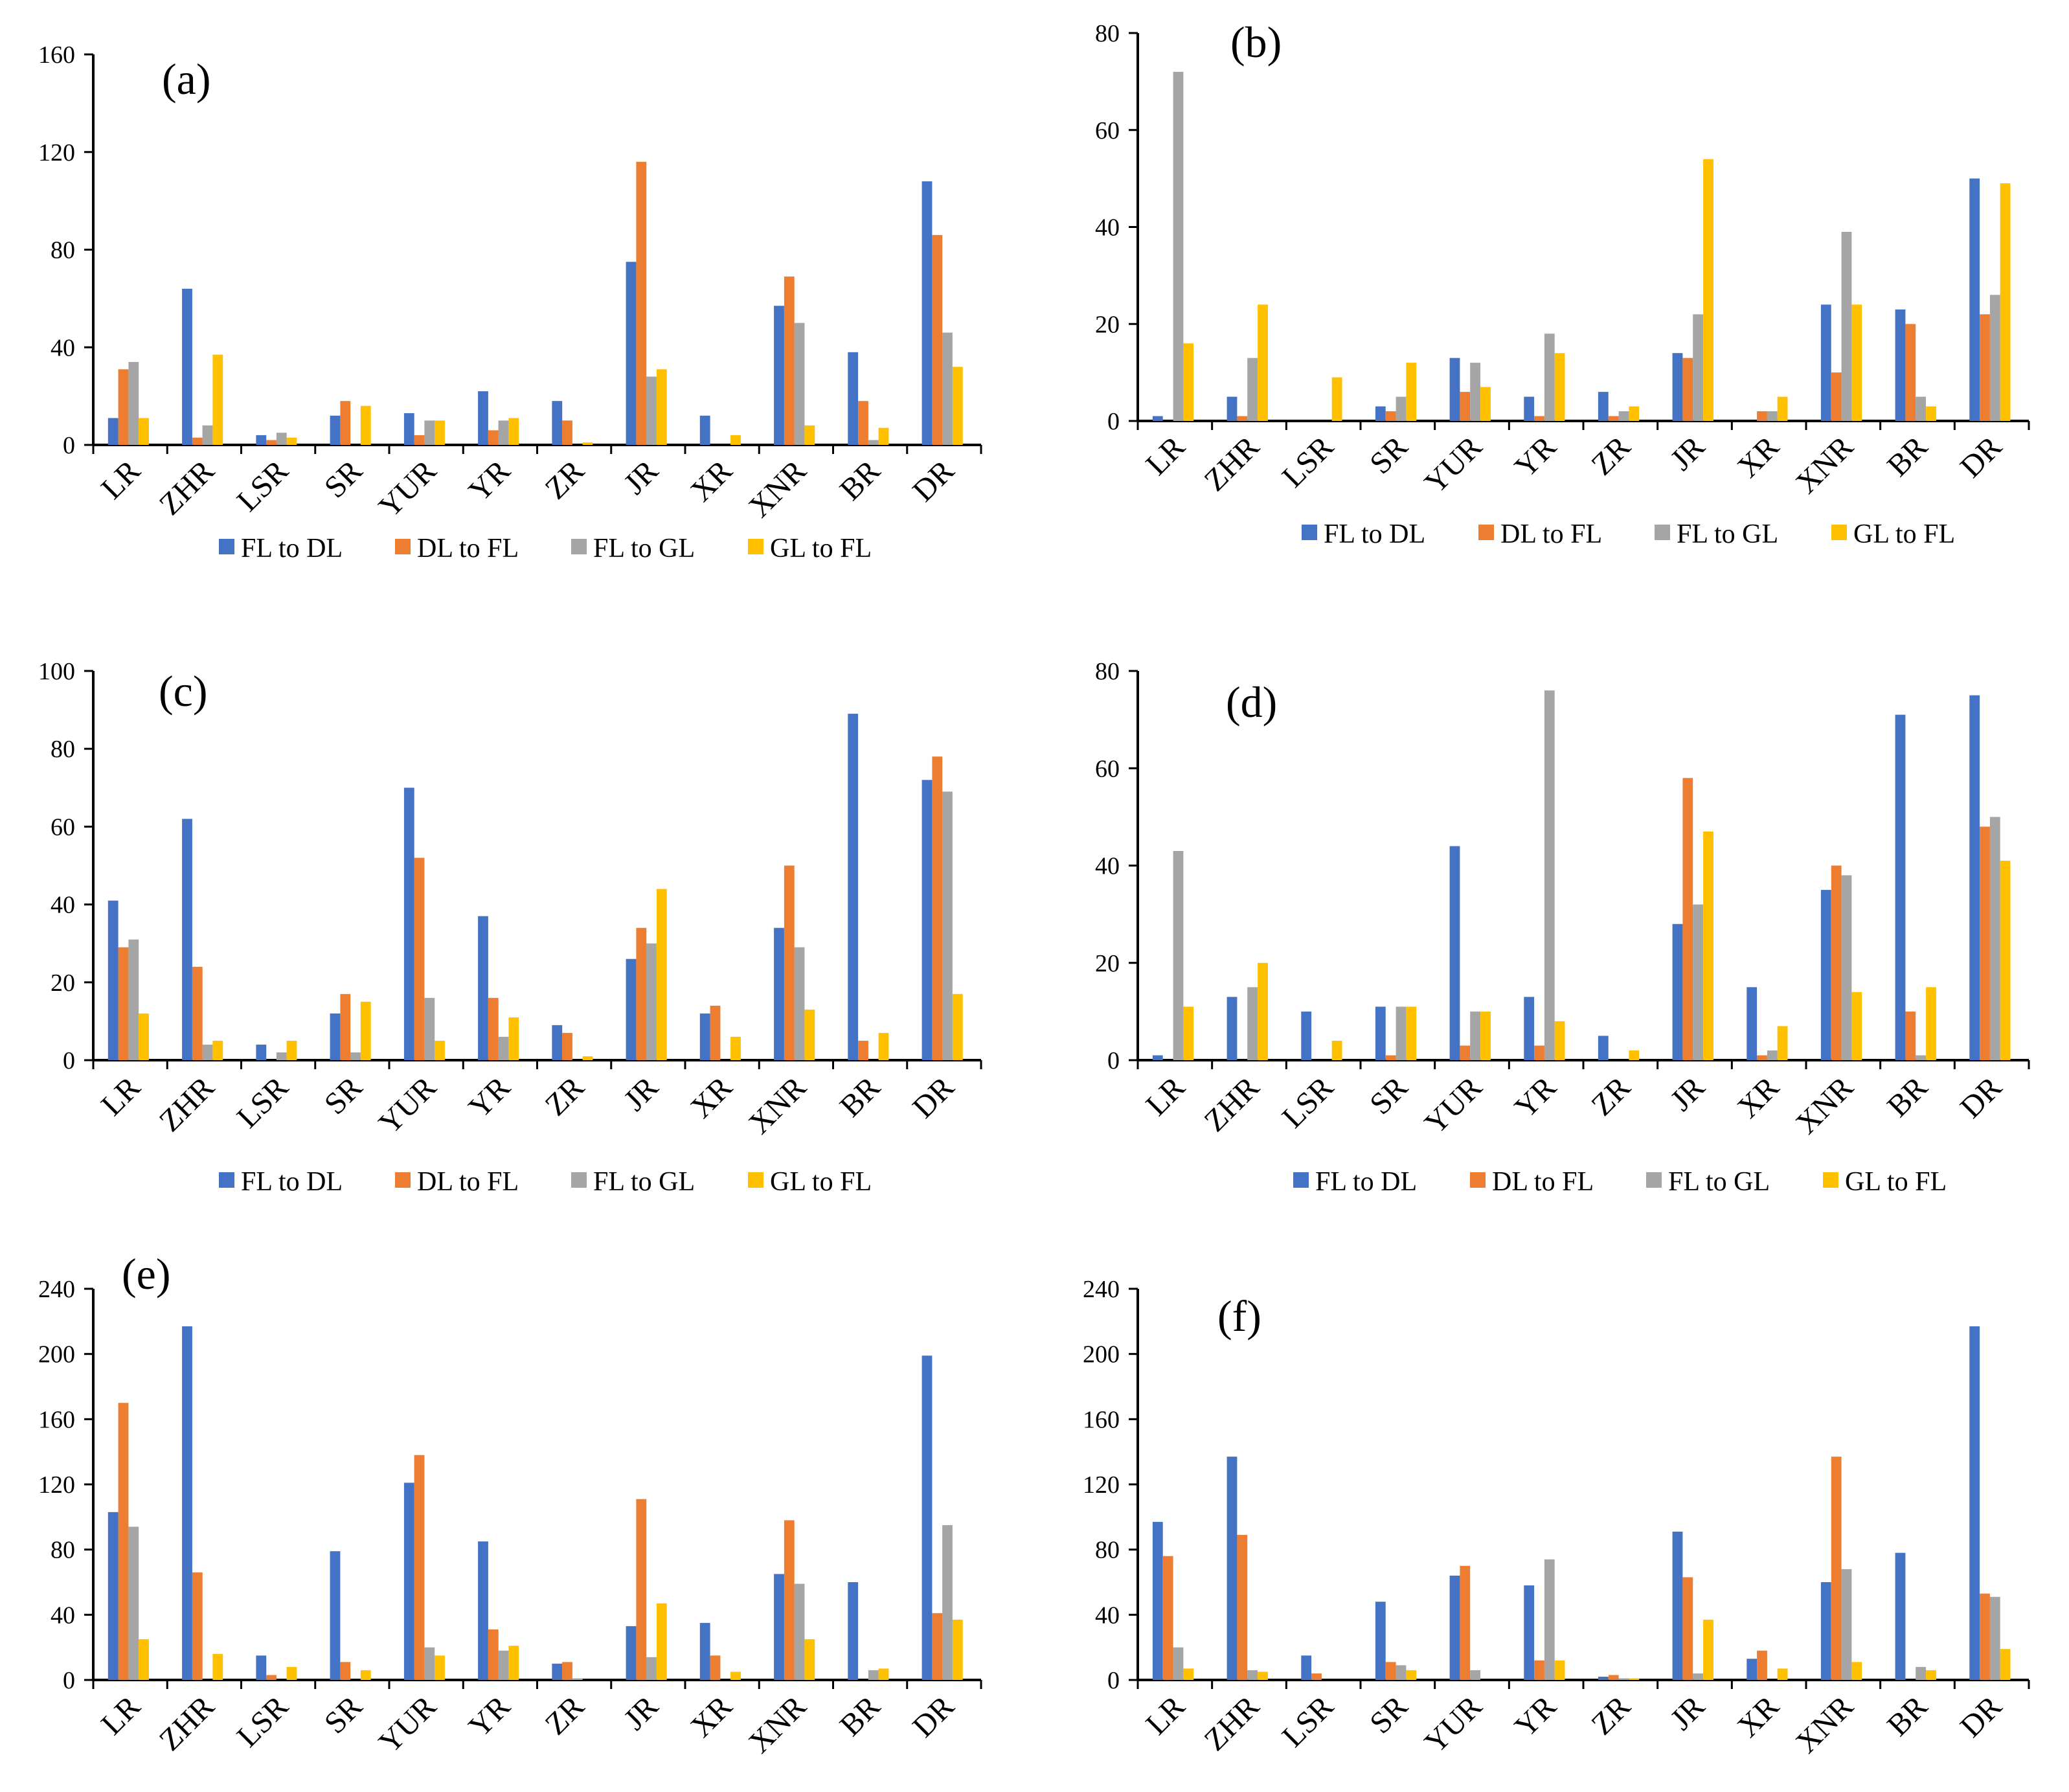 This screenshot has width=2069, height=1792. I want to click on panel-a-bar-gl-to-fl-sr, so click(365, 425).